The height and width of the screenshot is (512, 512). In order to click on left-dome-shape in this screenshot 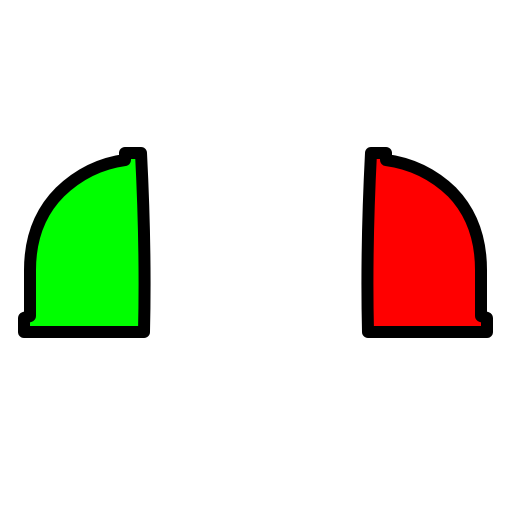, I will do `click(84, 242)`.